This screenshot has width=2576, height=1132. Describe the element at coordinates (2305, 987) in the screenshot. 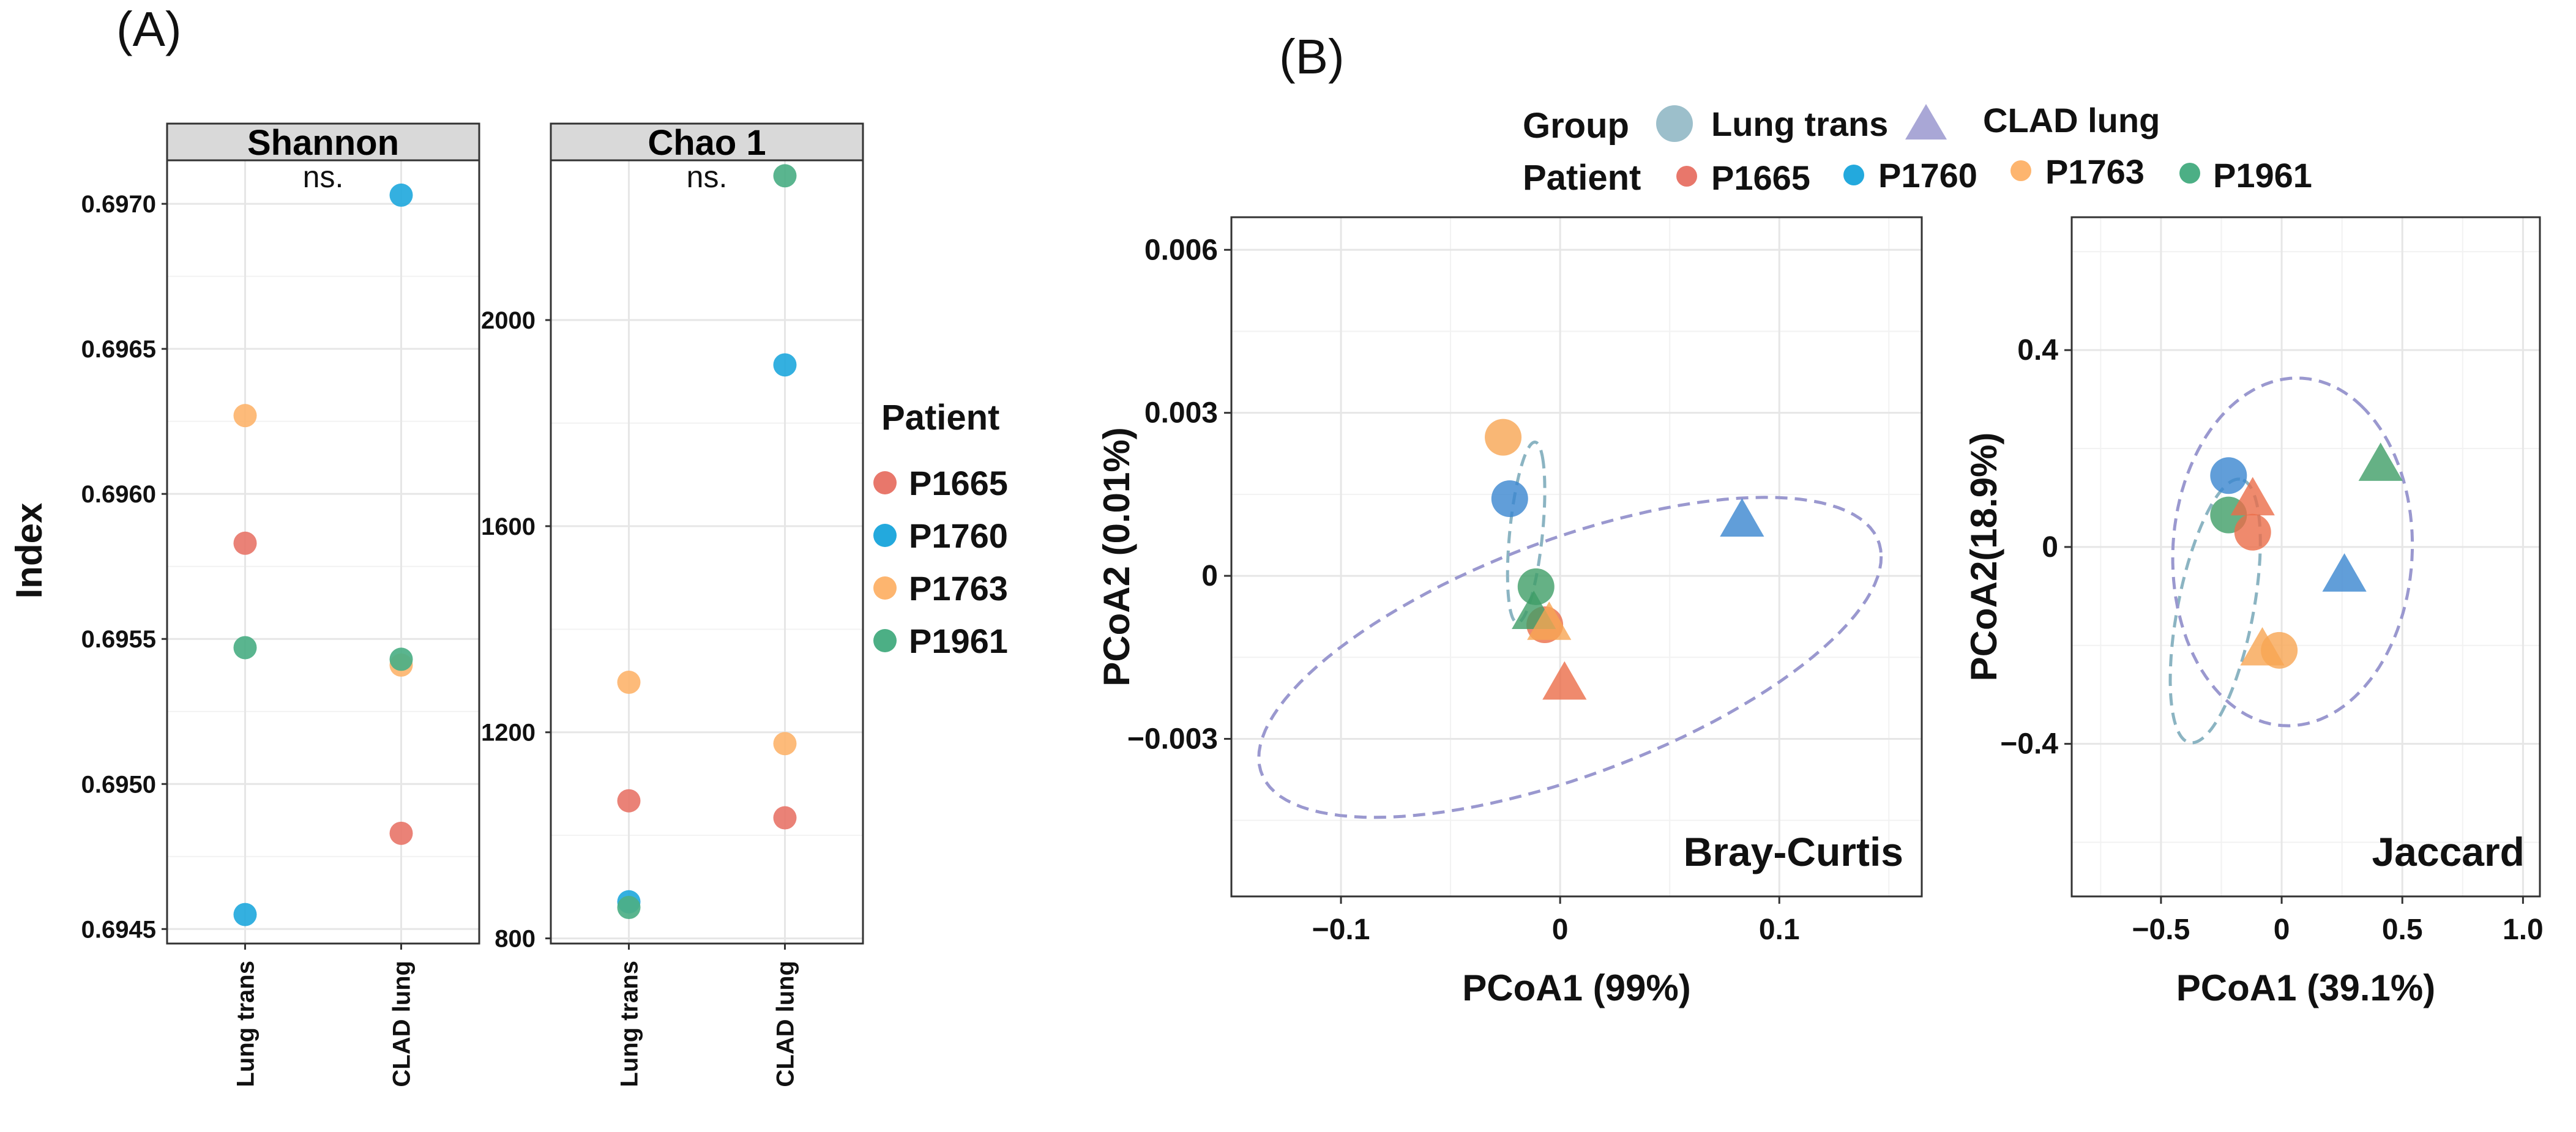

I see `x-axis-title: PCoA1 (39.1%)` at that location.